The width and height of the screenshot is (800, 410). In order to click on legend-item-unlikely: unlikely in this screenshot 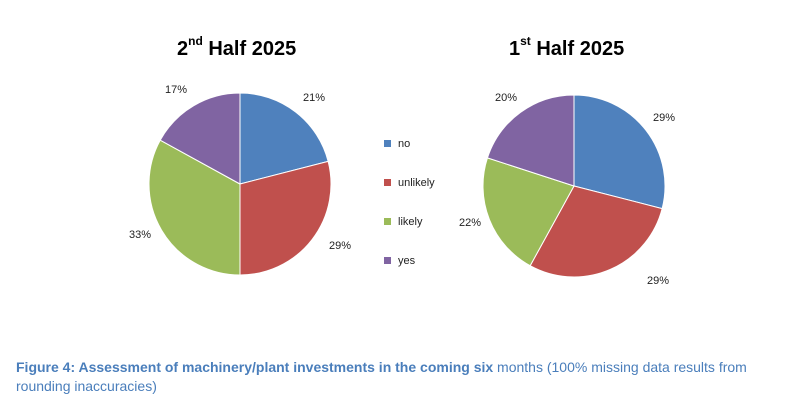, I will do `click(409, 183)`.